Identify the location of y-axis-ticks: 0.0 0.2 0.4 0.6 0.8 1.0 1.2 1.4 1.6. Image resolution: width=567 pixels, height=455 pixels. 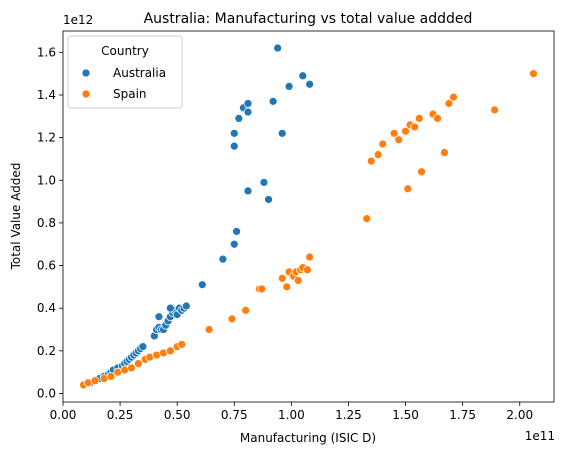
(50, 222).